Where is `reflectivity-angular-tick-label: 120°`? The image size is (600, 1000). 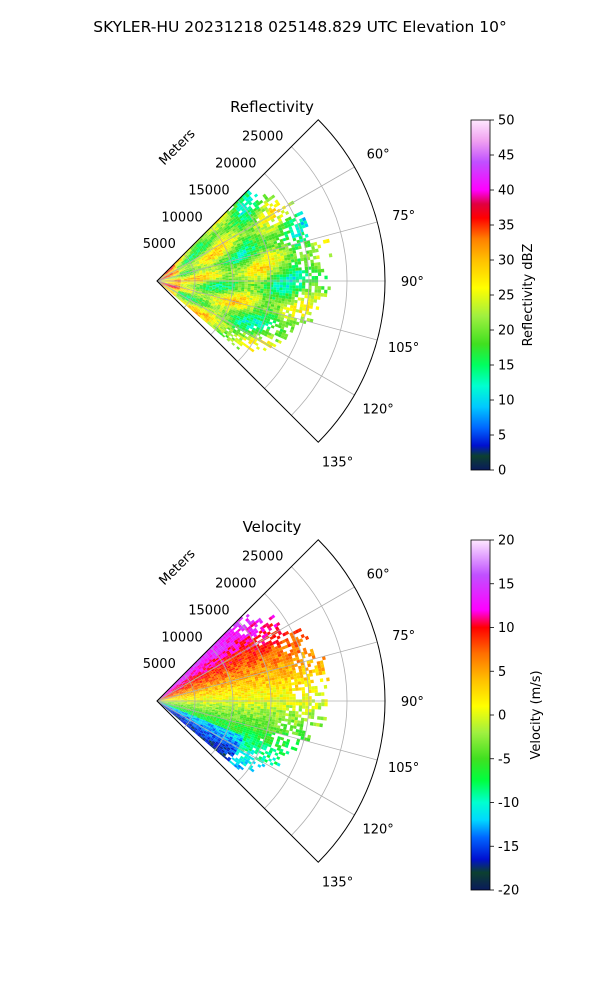 reflectivity-angular-tick-label: 120° is located at coordinates (377, 410).